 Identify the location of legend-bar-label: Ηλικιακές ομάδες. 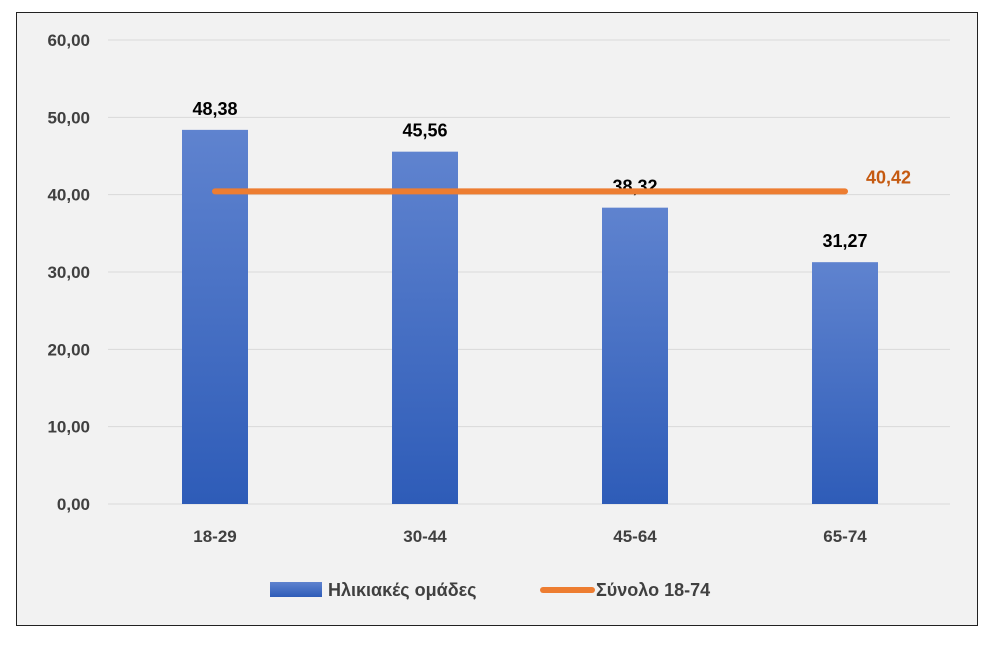
(402, 590).